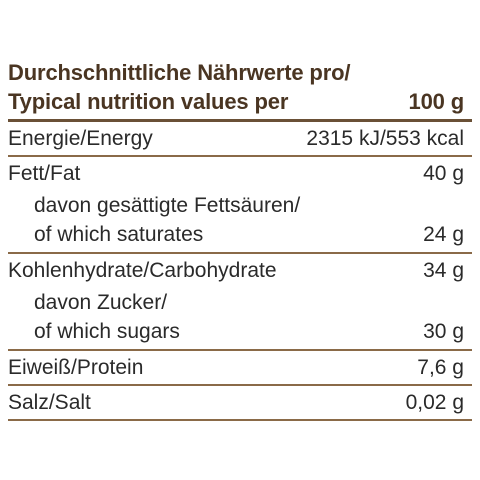 Image resolution: width=480 pixels, height=480 pixels. Describe the element at coordinates (148, 101) in the screenshot. I see `header-title-english: Typical nutrition values per` at that location.